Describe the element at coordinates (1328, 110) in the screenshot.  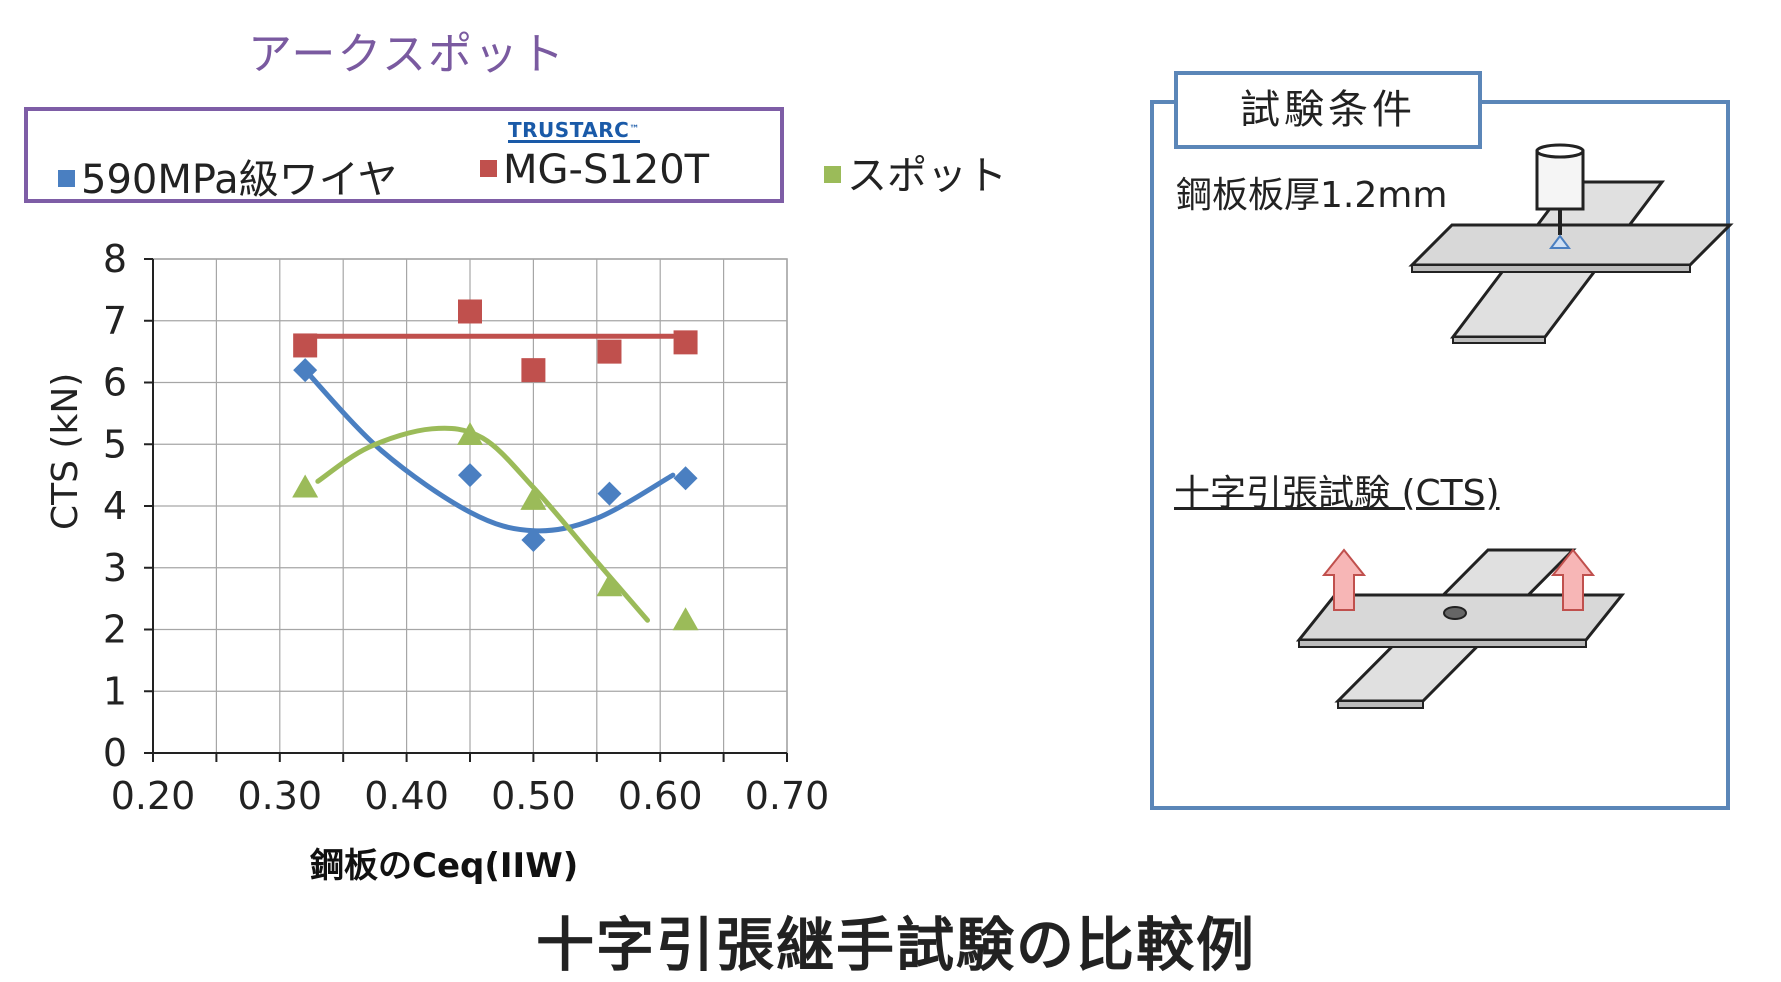
I see `test-conditions-tab: 試験条件` at that location.